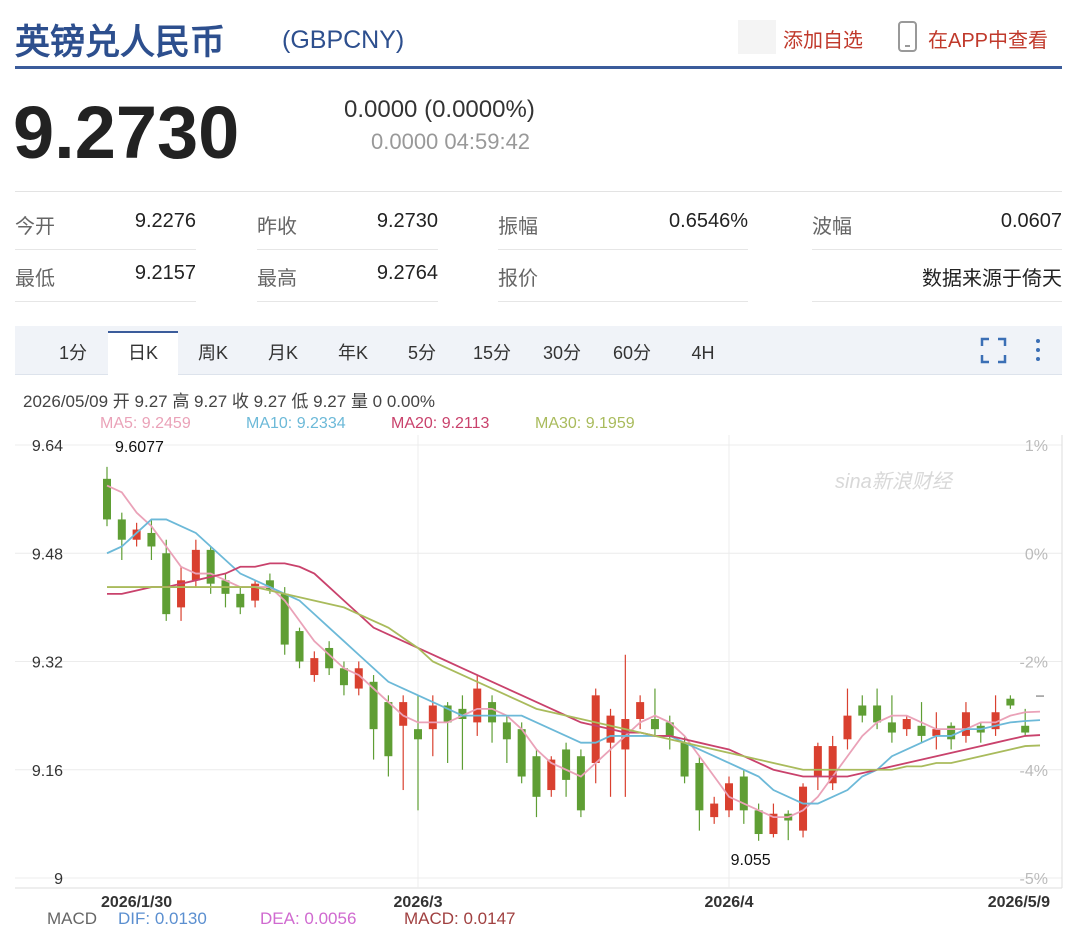 This screenshot has height=935, width=1080. Describe the element at coordinates (632, 353) in the screenshot. I see `tab: 60分` at that location.